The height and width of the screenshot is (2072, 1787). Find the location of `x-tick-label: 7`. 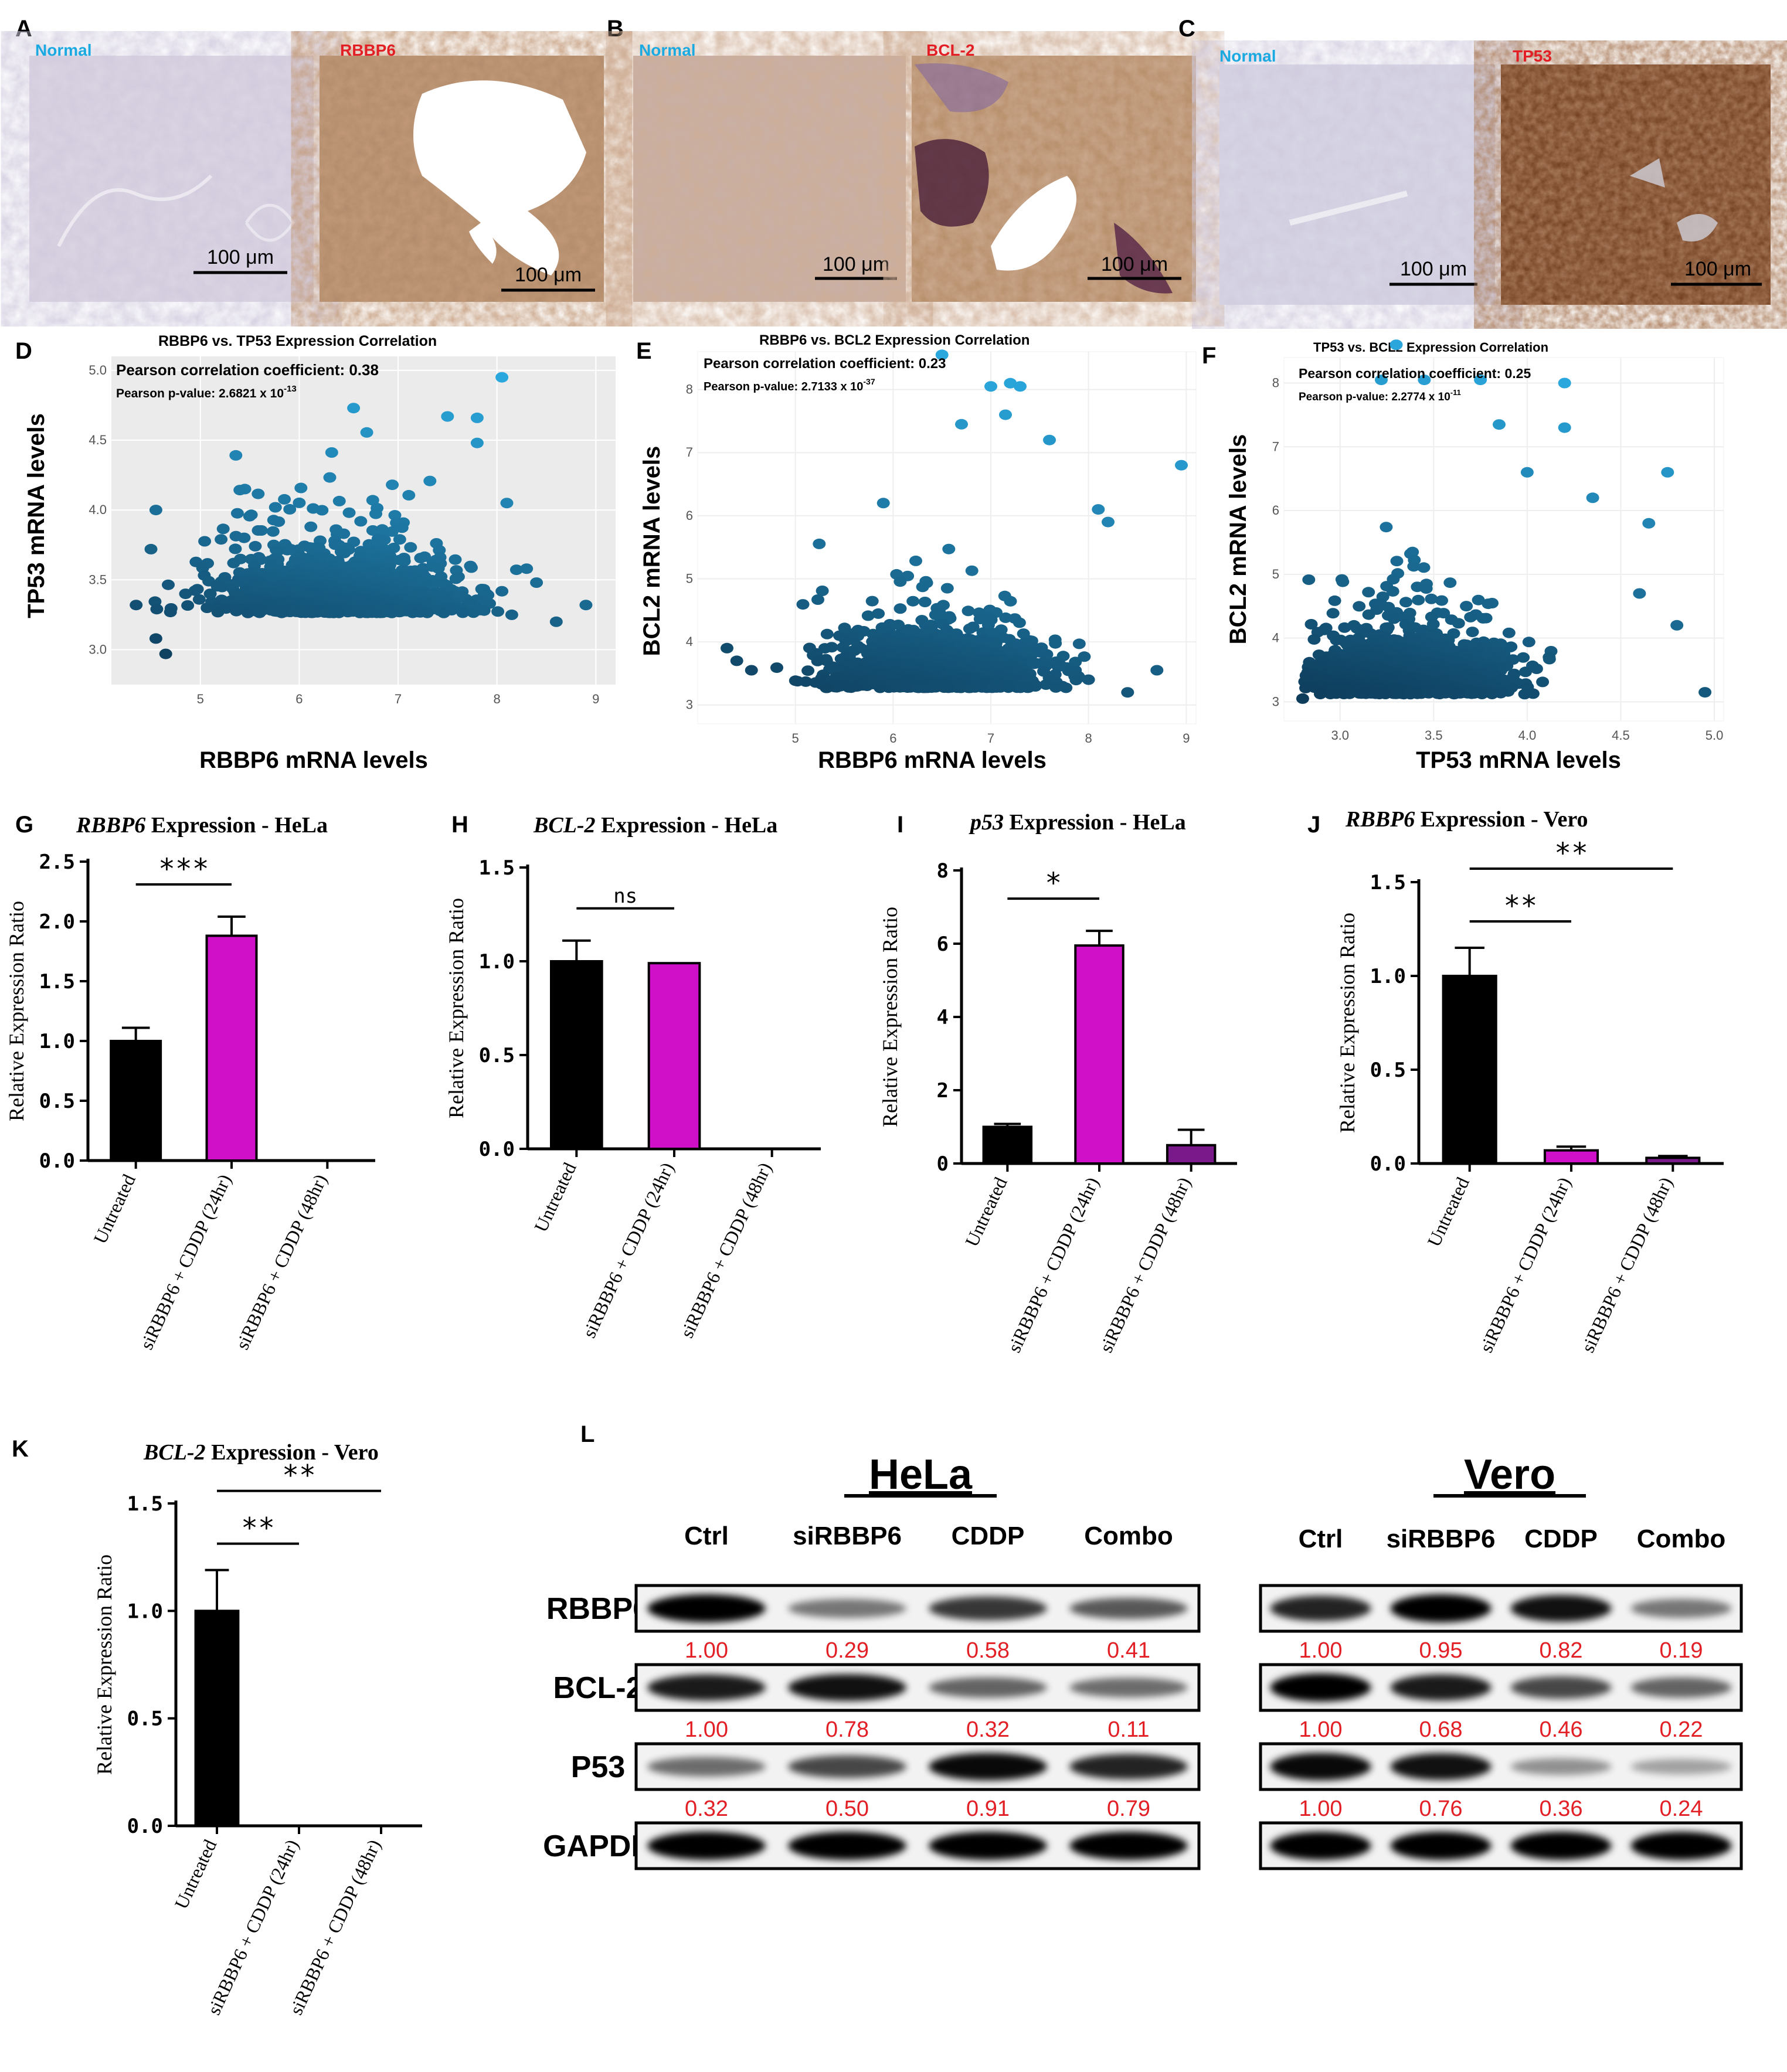

x-tick-label: 7 is located at coordinates (399, 699).